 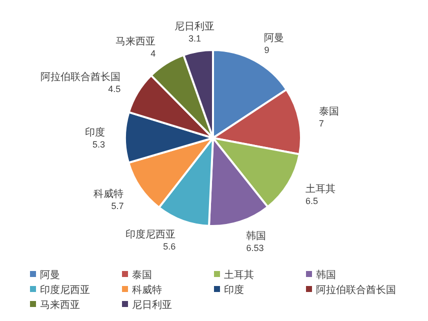 I want to click on data-label: 5.7, so click(x=117, y=205).